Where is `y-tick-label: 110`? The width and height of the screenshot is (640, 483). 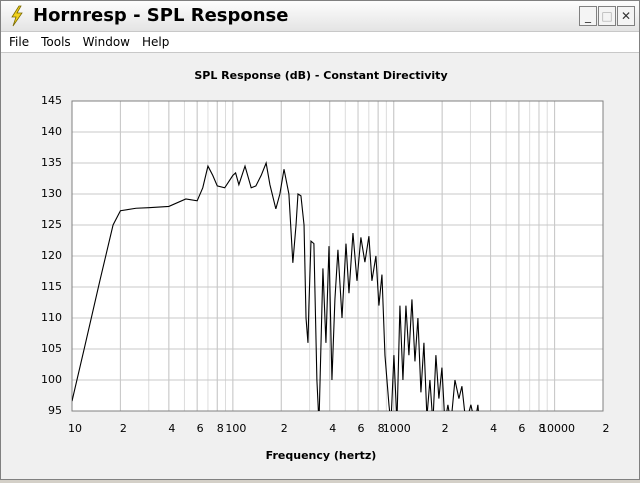
y-tick-label: 110 is located at coordinates (51, 317).